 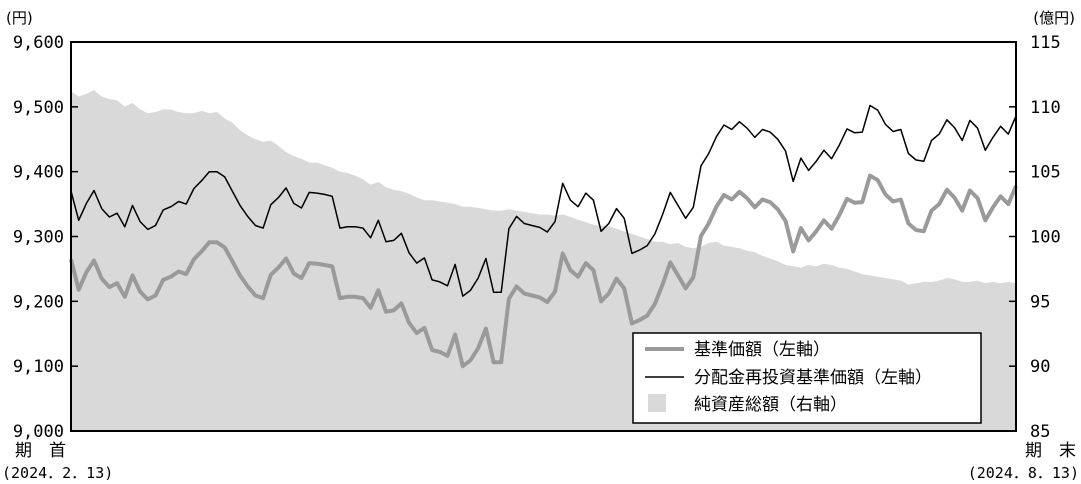 What do you see at coordinates (1040, 302) in the screenshot?
I see `right-tick-label-2: 95` at bounding box center [1040, 302].